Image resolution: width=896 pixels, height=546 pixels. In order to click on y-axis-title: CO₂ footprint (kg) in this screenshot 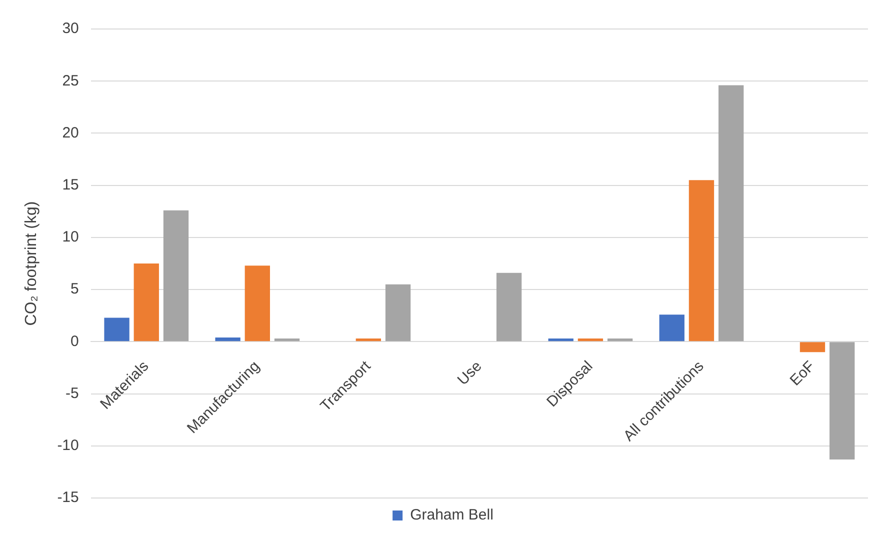, I will do `click(31, 263)`.